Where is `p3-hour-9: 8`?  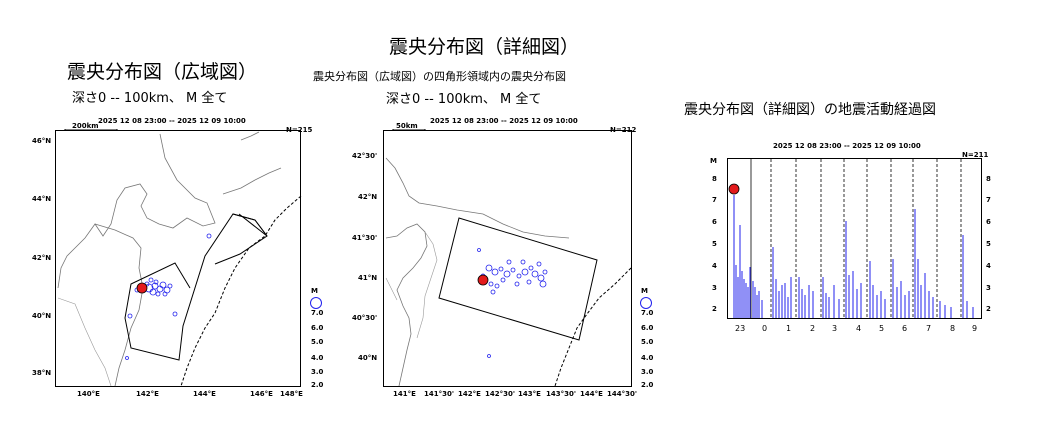
p3-hour-9: 8 is located at coordinates (953, 328).